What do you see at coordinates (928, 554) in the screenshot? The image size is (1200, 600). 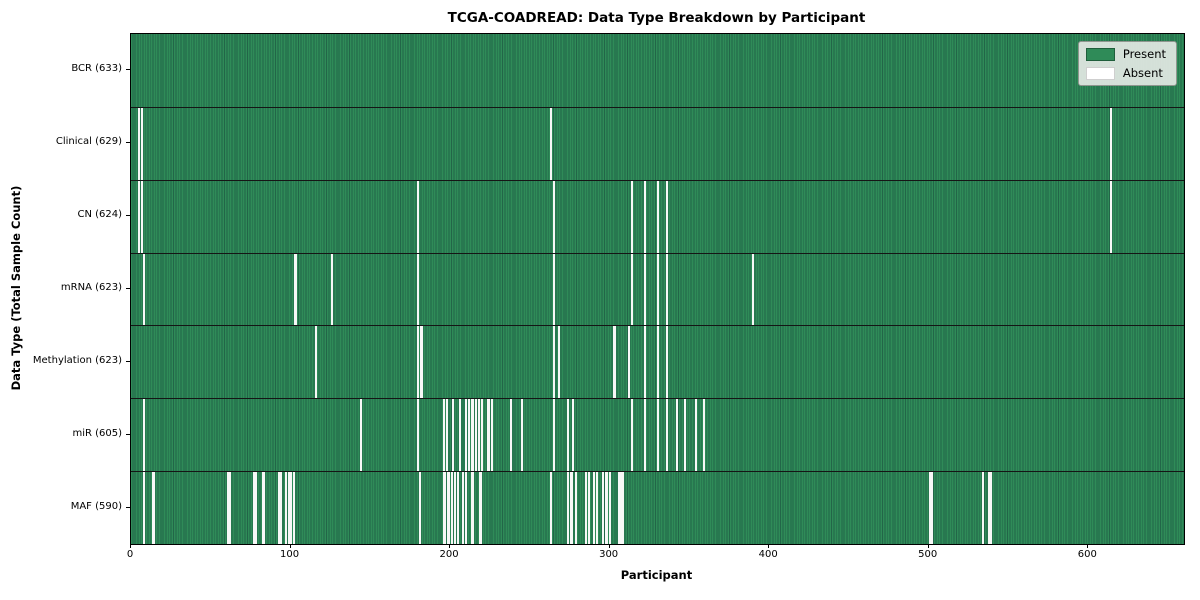 I see `x-tick-label-500: 500` at bounding box center [928, 554].